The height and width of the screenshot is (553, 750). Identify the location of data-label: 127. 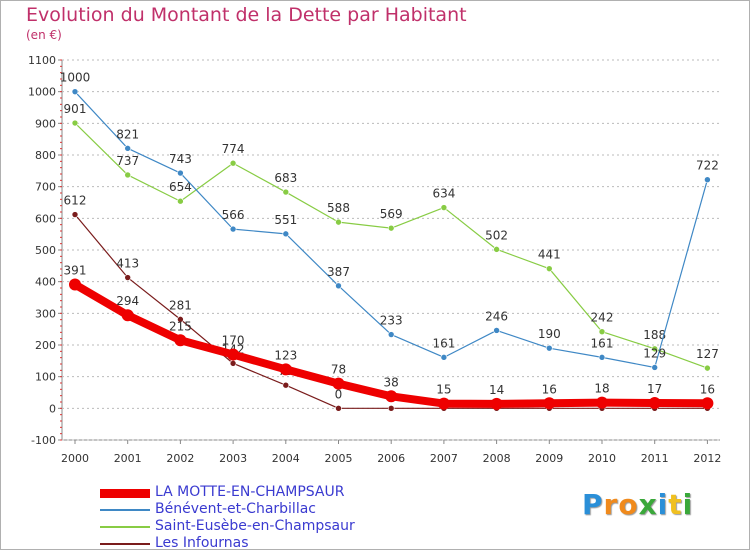
(707, 354).